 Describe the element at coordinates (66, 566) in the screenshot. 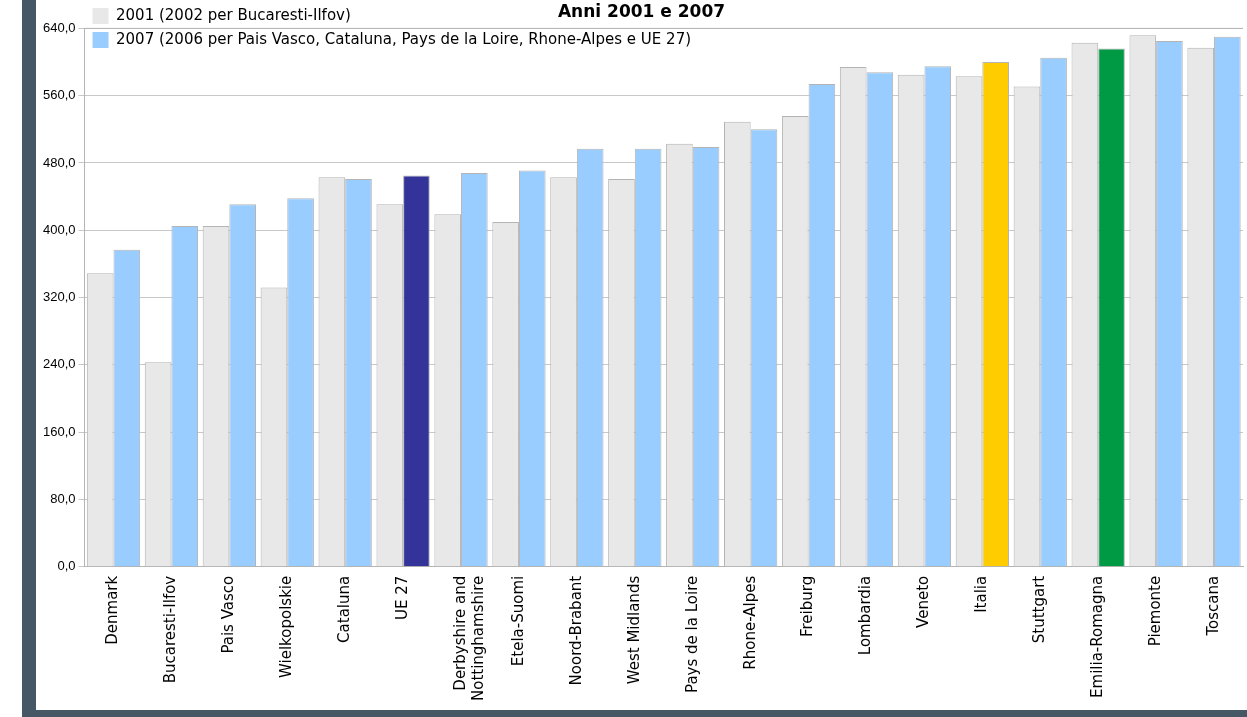

I see `y-tick-label: 0,0` at that location.